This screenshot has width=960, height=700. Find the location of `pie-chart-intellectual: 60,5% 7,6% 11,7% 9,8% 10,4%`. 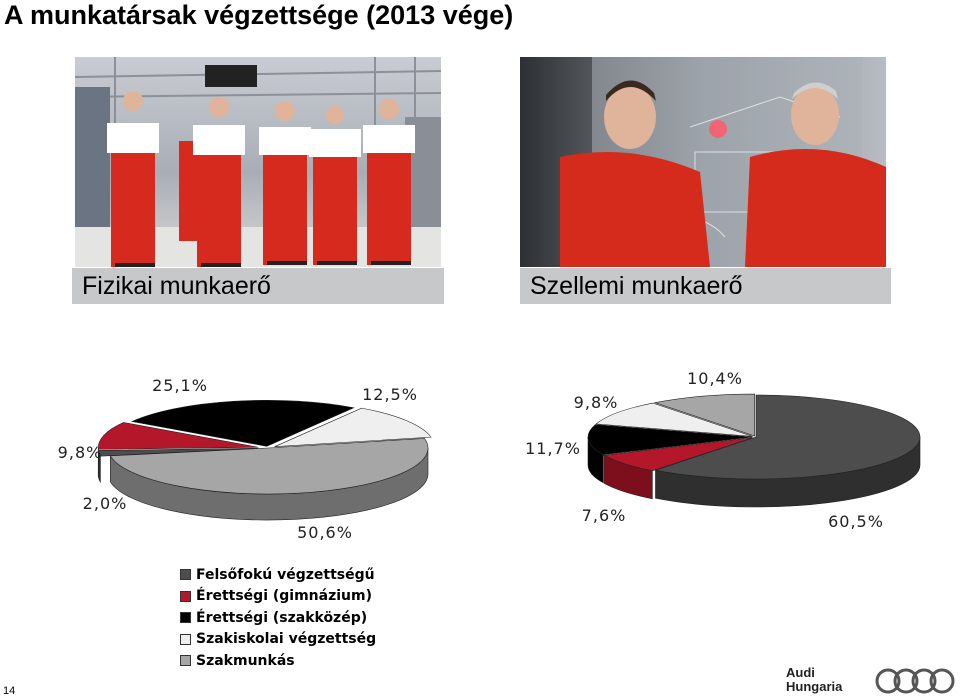

pie-chart-intellectual: 60,5% 7,6% 11,7% 9,8% 10,4% is located at coordinates (723, 450).